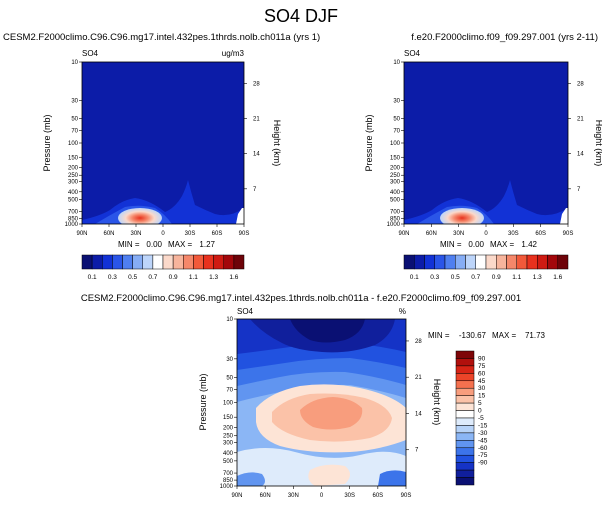 Image resolution: width=602 pixels, height=510 pixels. What do you see at coordinates (90, 53) in the screenshot?
I see `panel-1-field-label: SO4` at bounding box center [90, 53].